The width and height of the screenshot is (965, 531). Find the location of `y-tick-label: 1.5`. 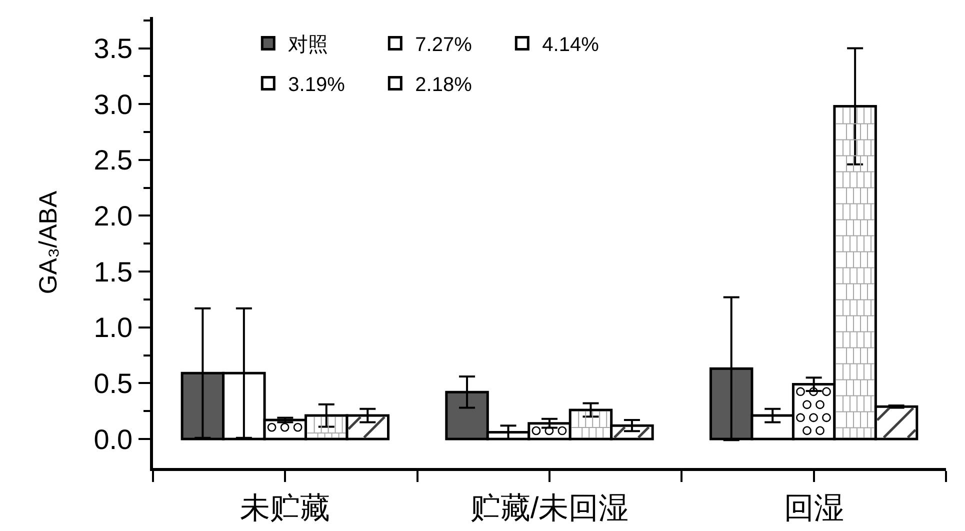

y-tick-label: 1.5 is located at coordinates (113, 272).